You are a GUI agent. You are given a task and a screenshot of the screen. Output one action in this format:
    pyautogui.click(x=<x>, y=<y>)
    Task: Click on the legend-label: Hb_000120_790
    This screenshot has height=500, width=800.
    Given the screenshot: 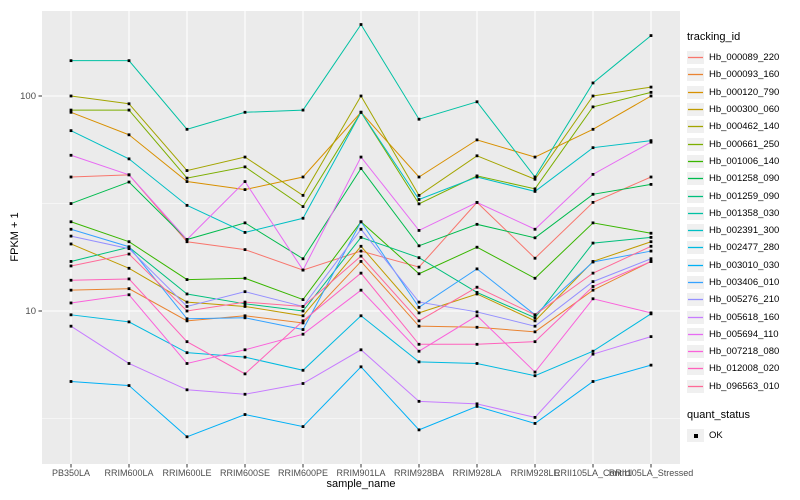 What is the action you would take?
    pyautogui.click(x=744, y=92)
    